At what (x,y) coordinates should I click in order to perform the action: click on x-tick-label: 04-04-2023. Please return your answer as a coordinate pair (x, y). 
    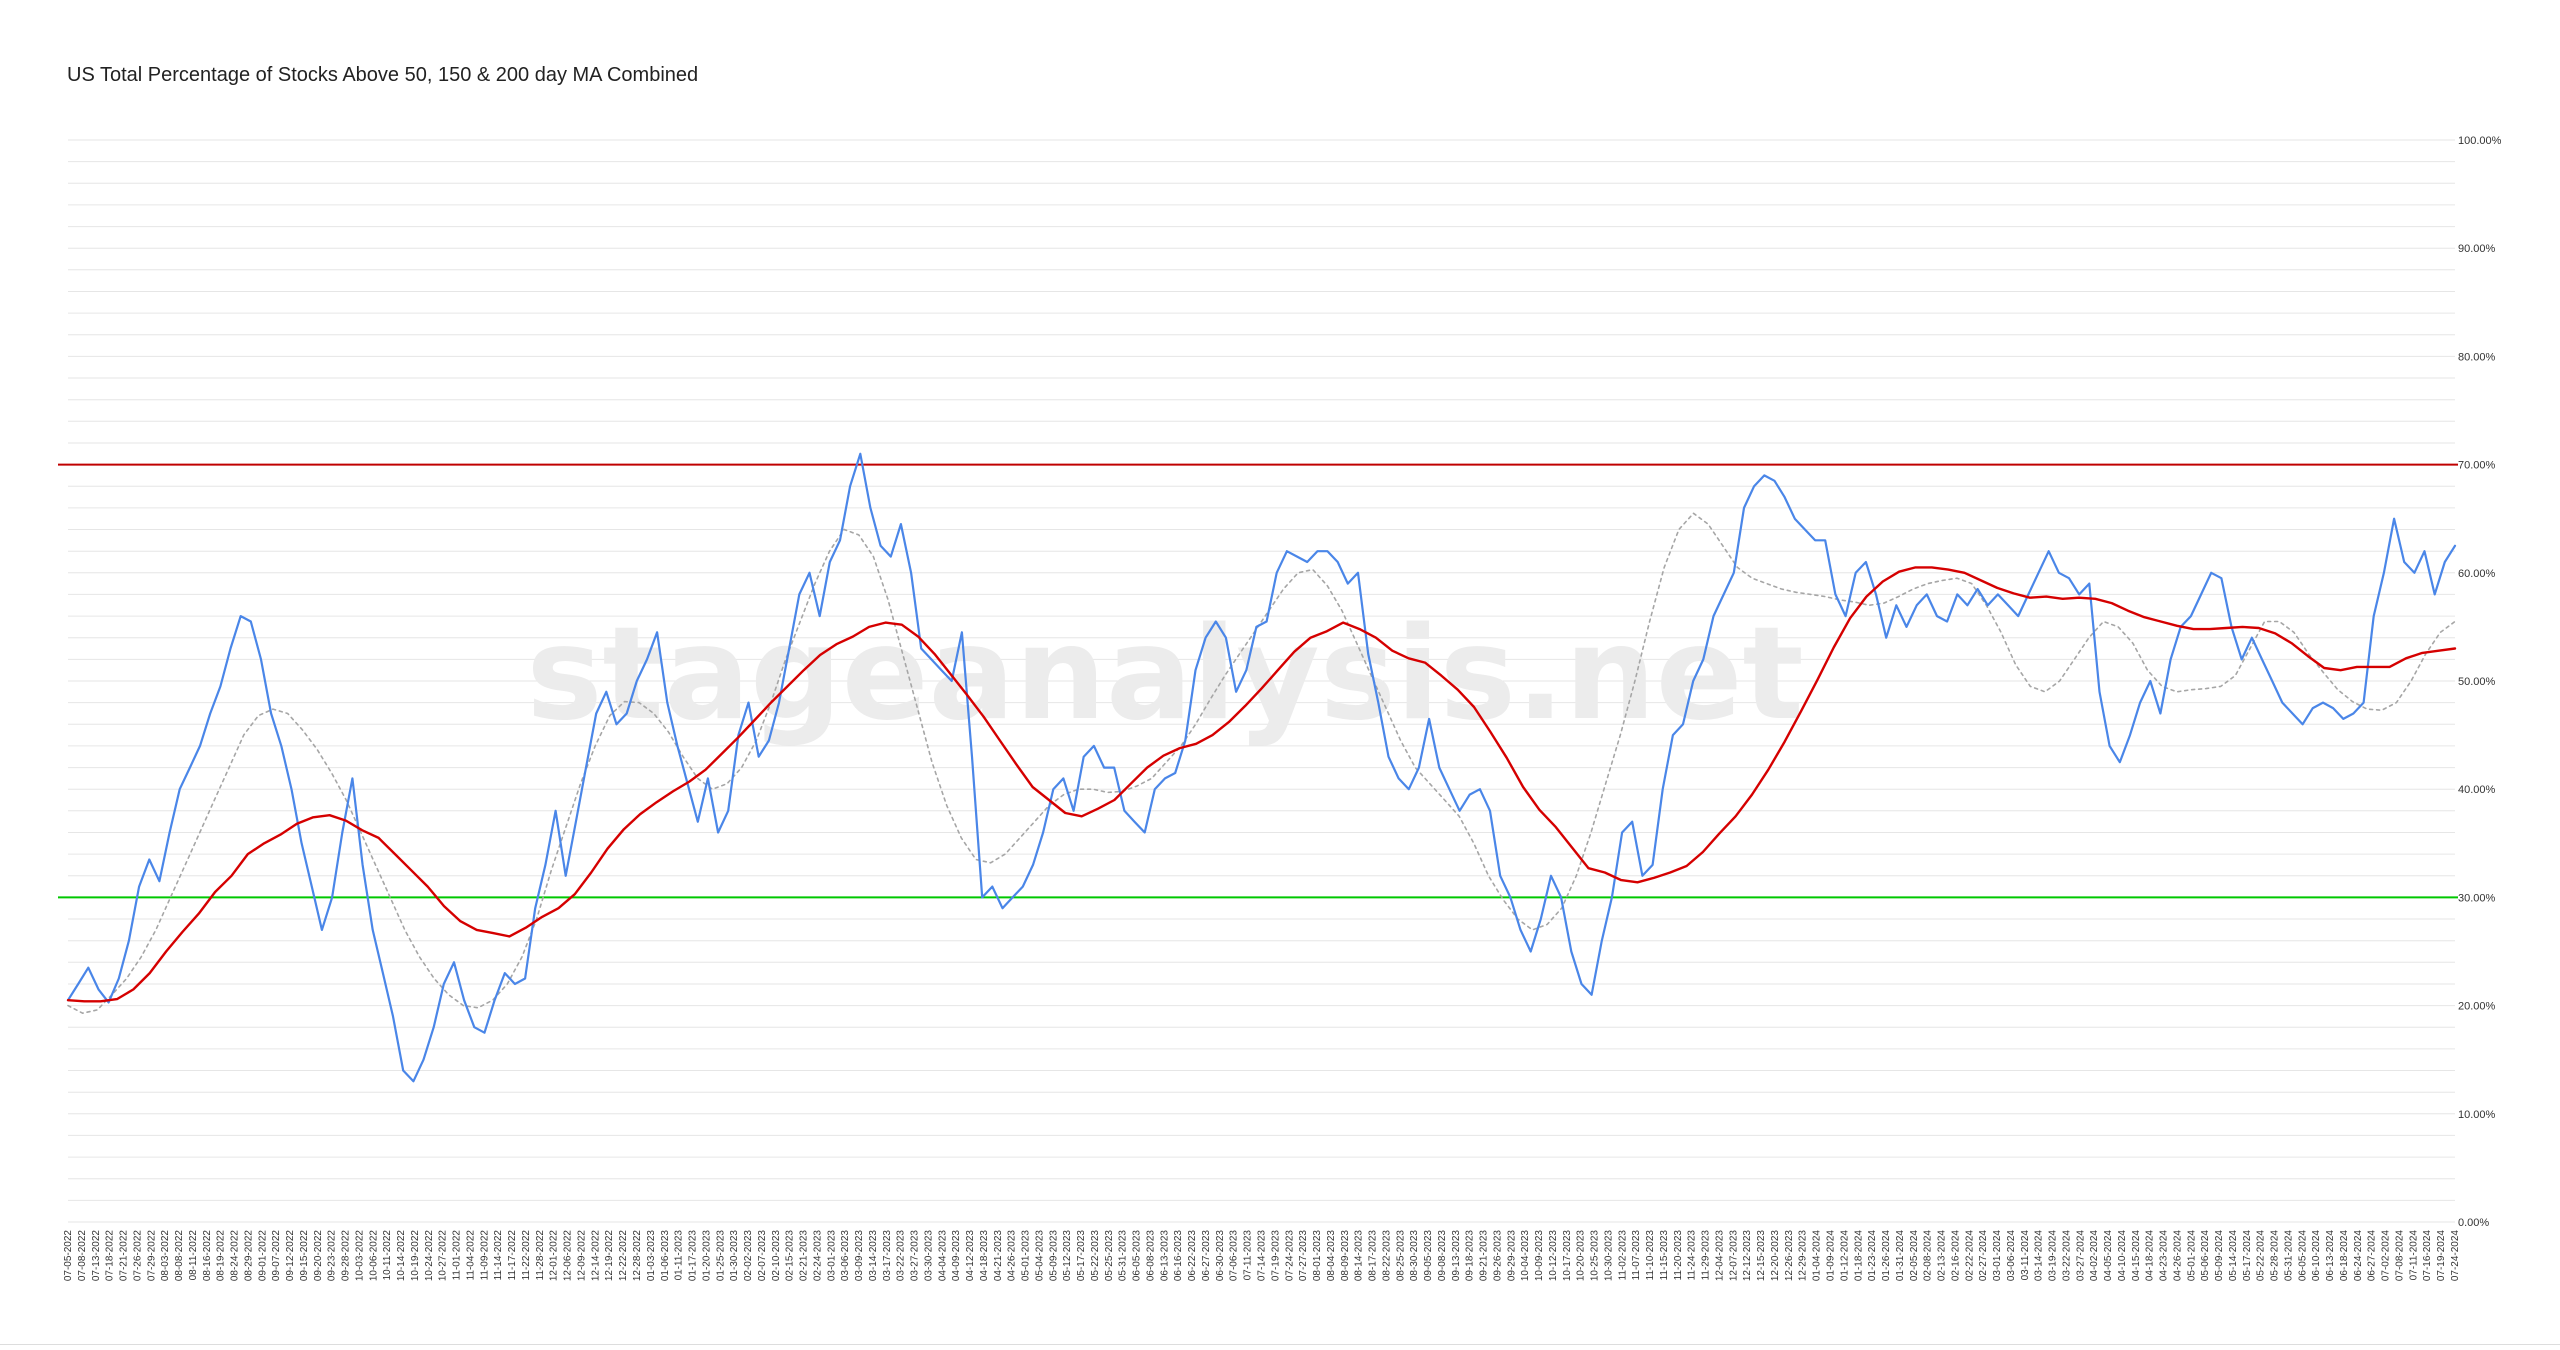
    Looking at the image, I should click on (942, 1256).